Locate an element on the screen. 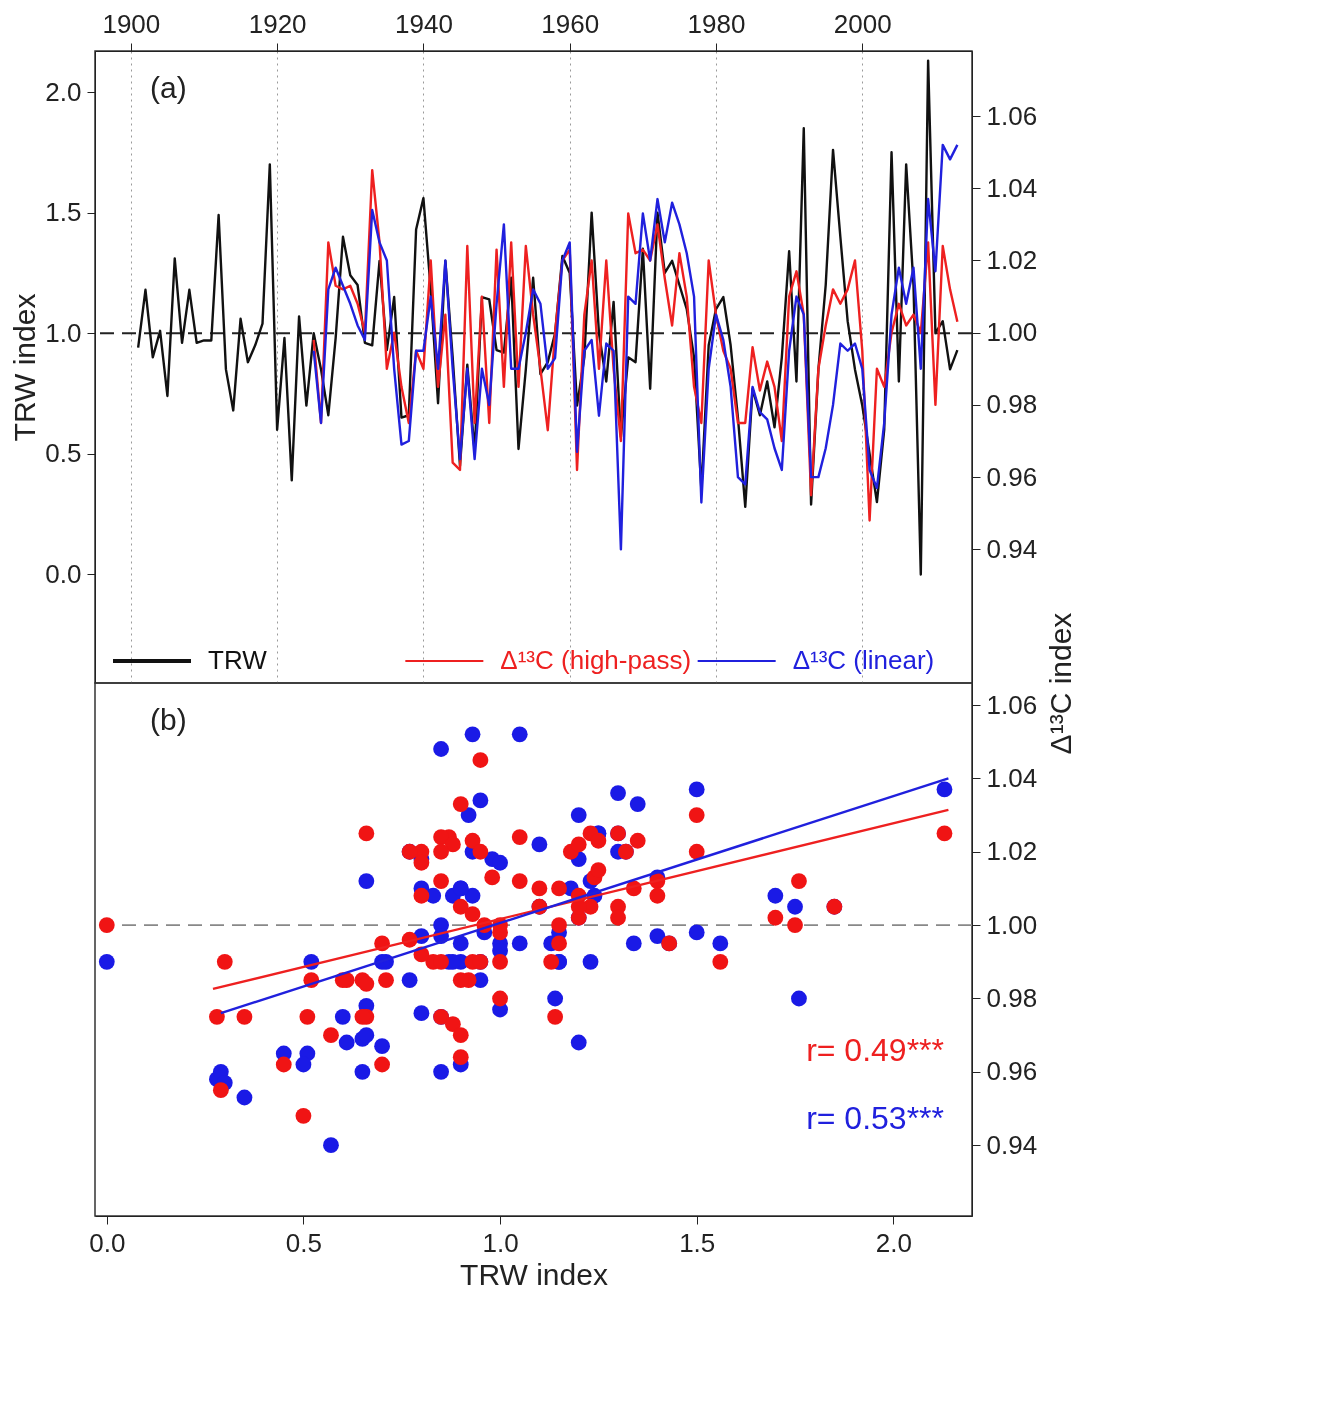 The width and height of the screenshot is (1337, 1423). legend-label: Δ¹³C (linear) is located at coordinates (863, 660).